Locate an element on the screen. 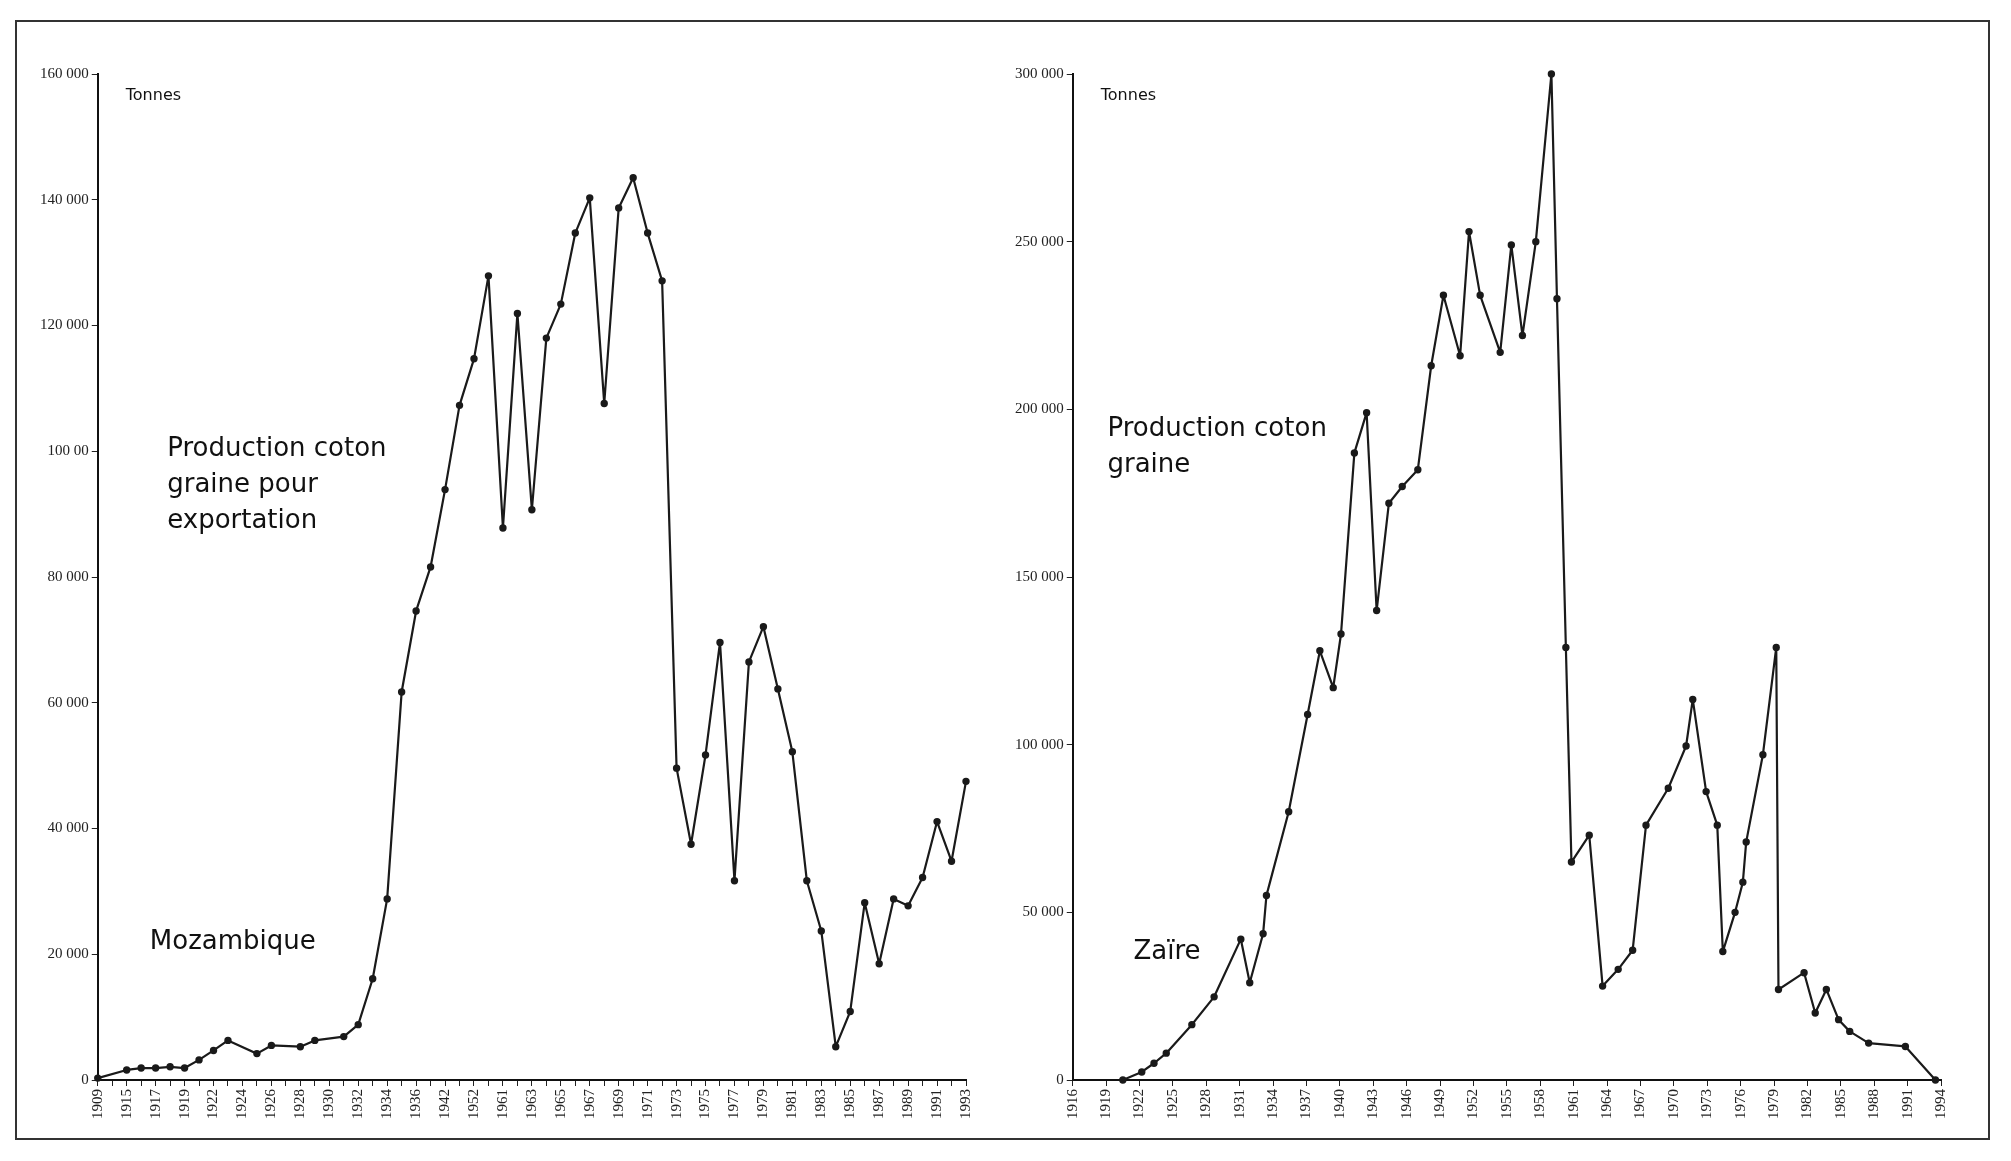  x-tick-label: 1932 is located at coordinates (357, 1104).